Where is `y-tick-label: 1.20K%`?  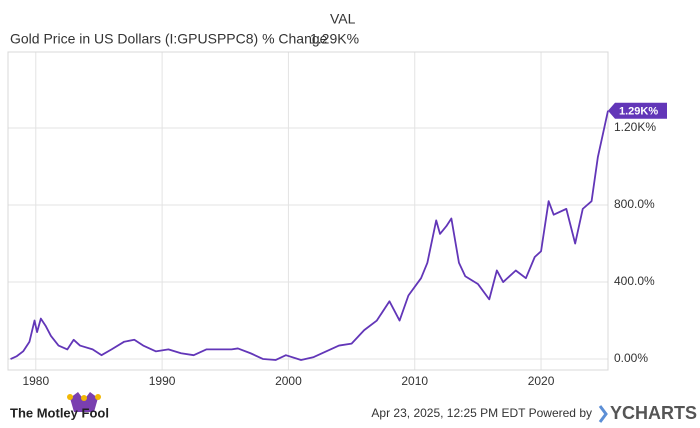
y-tick-label: 1.20K% is located at coordinates (635, 127).